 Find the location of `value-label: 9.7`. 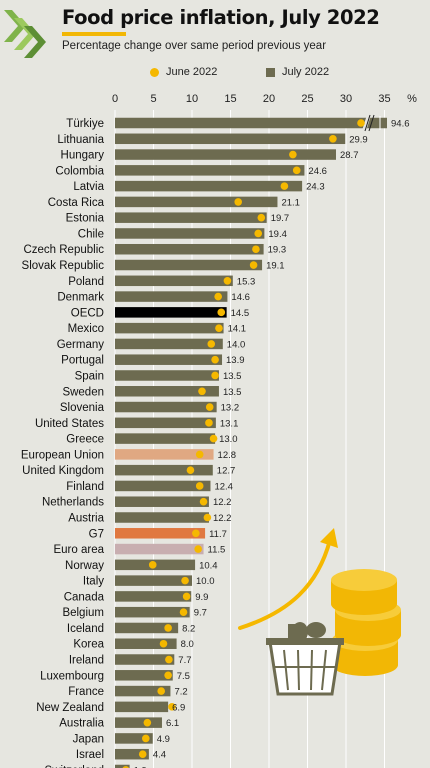

value-label: 9.7 is located at coordinates (200, 613).